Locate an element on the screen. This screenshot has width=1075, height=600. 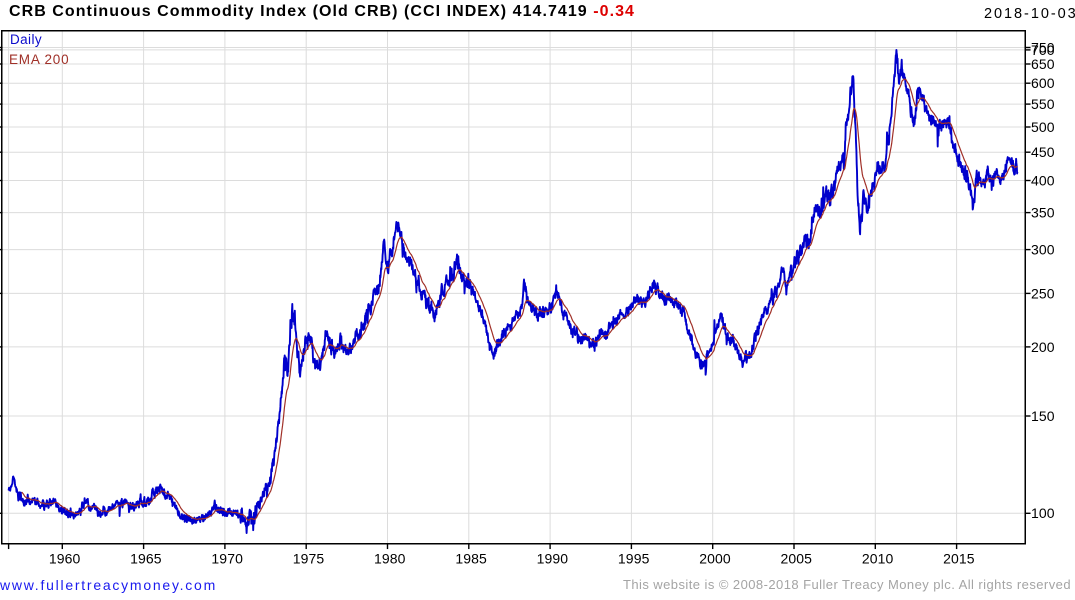
svg-text: 600 is located at coordinates (1043, 83).